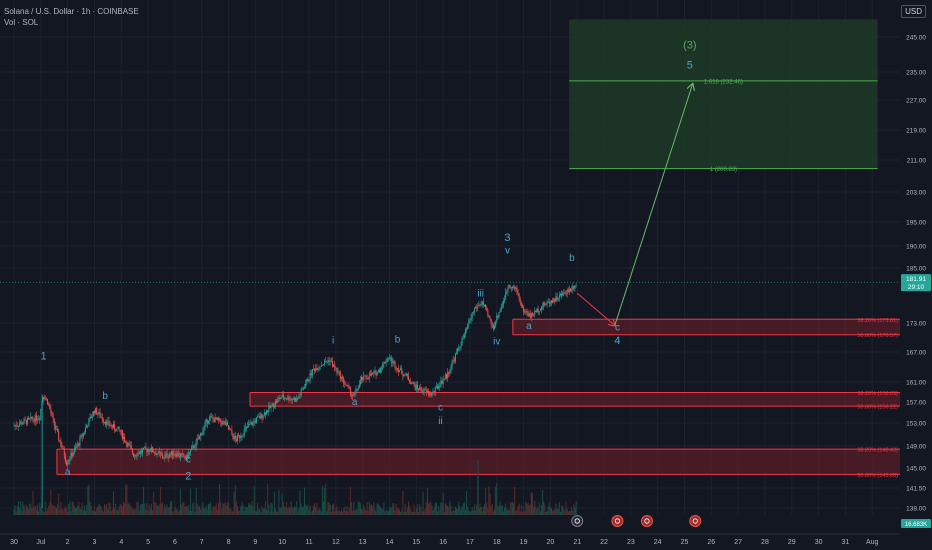  What do you see at coordinates (529, 326) in the screenshot?
I see `wave-label: a` at bounding box center [529, 326].